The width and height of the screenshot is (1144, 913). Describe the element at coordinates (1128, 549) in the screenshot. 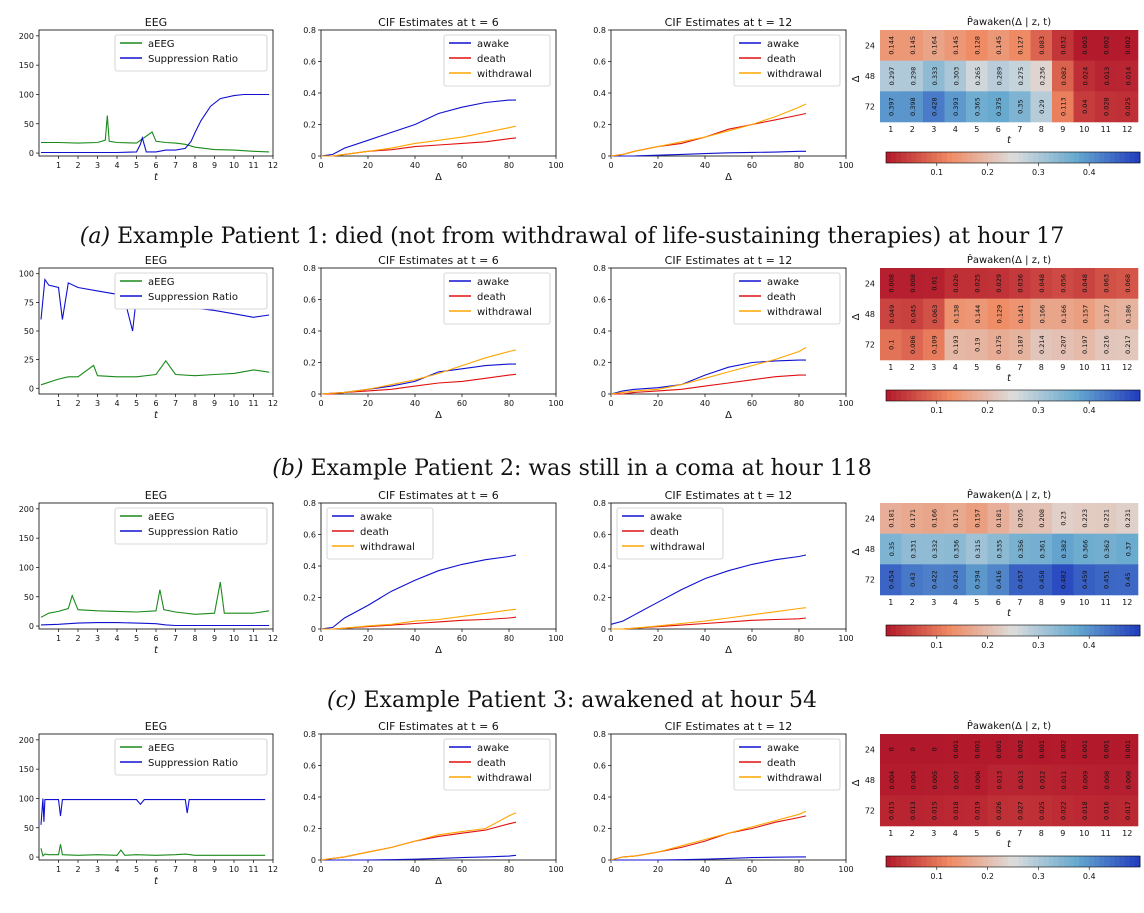

I see `heatmap-cell-label: 0.37` at that location.